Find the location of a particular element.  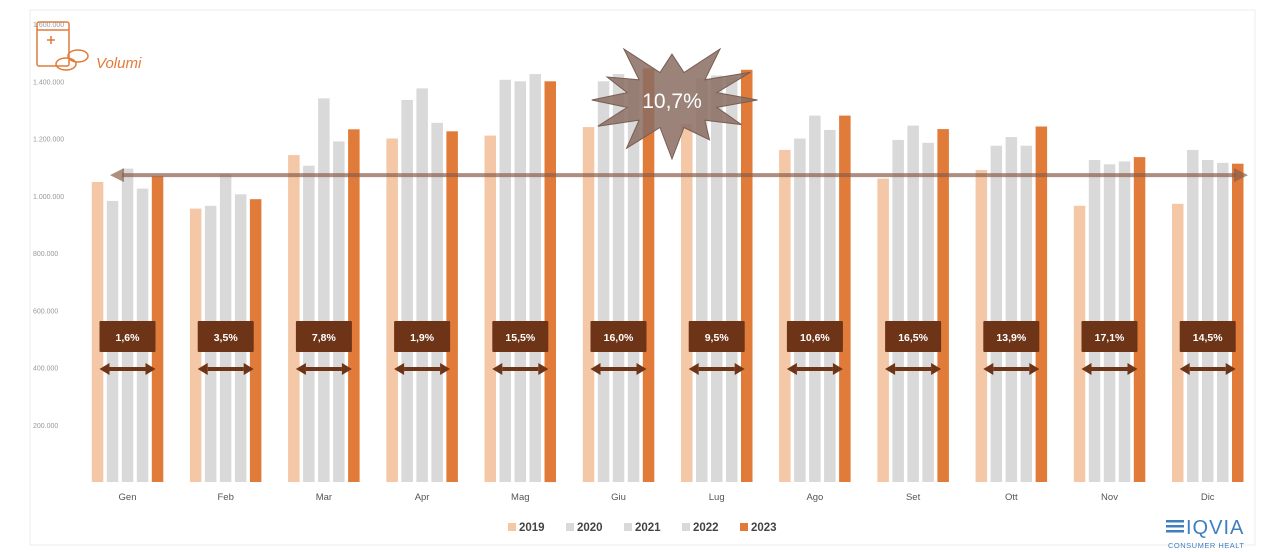

y-tick-label: 600.000 is located at coordinates (45, 311).